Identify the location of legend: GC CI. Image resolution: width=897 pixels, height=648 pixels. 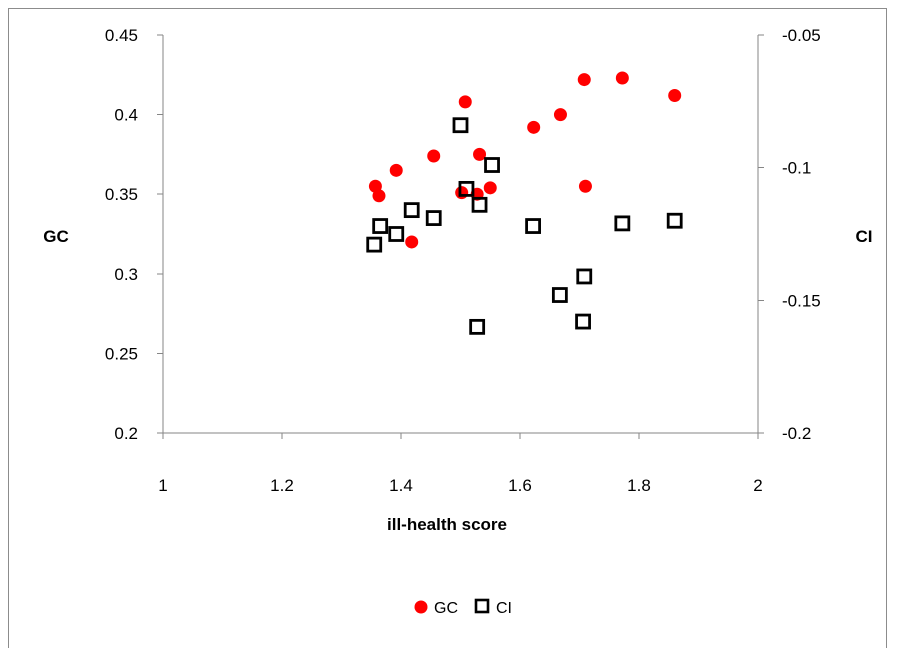
(463, 607).